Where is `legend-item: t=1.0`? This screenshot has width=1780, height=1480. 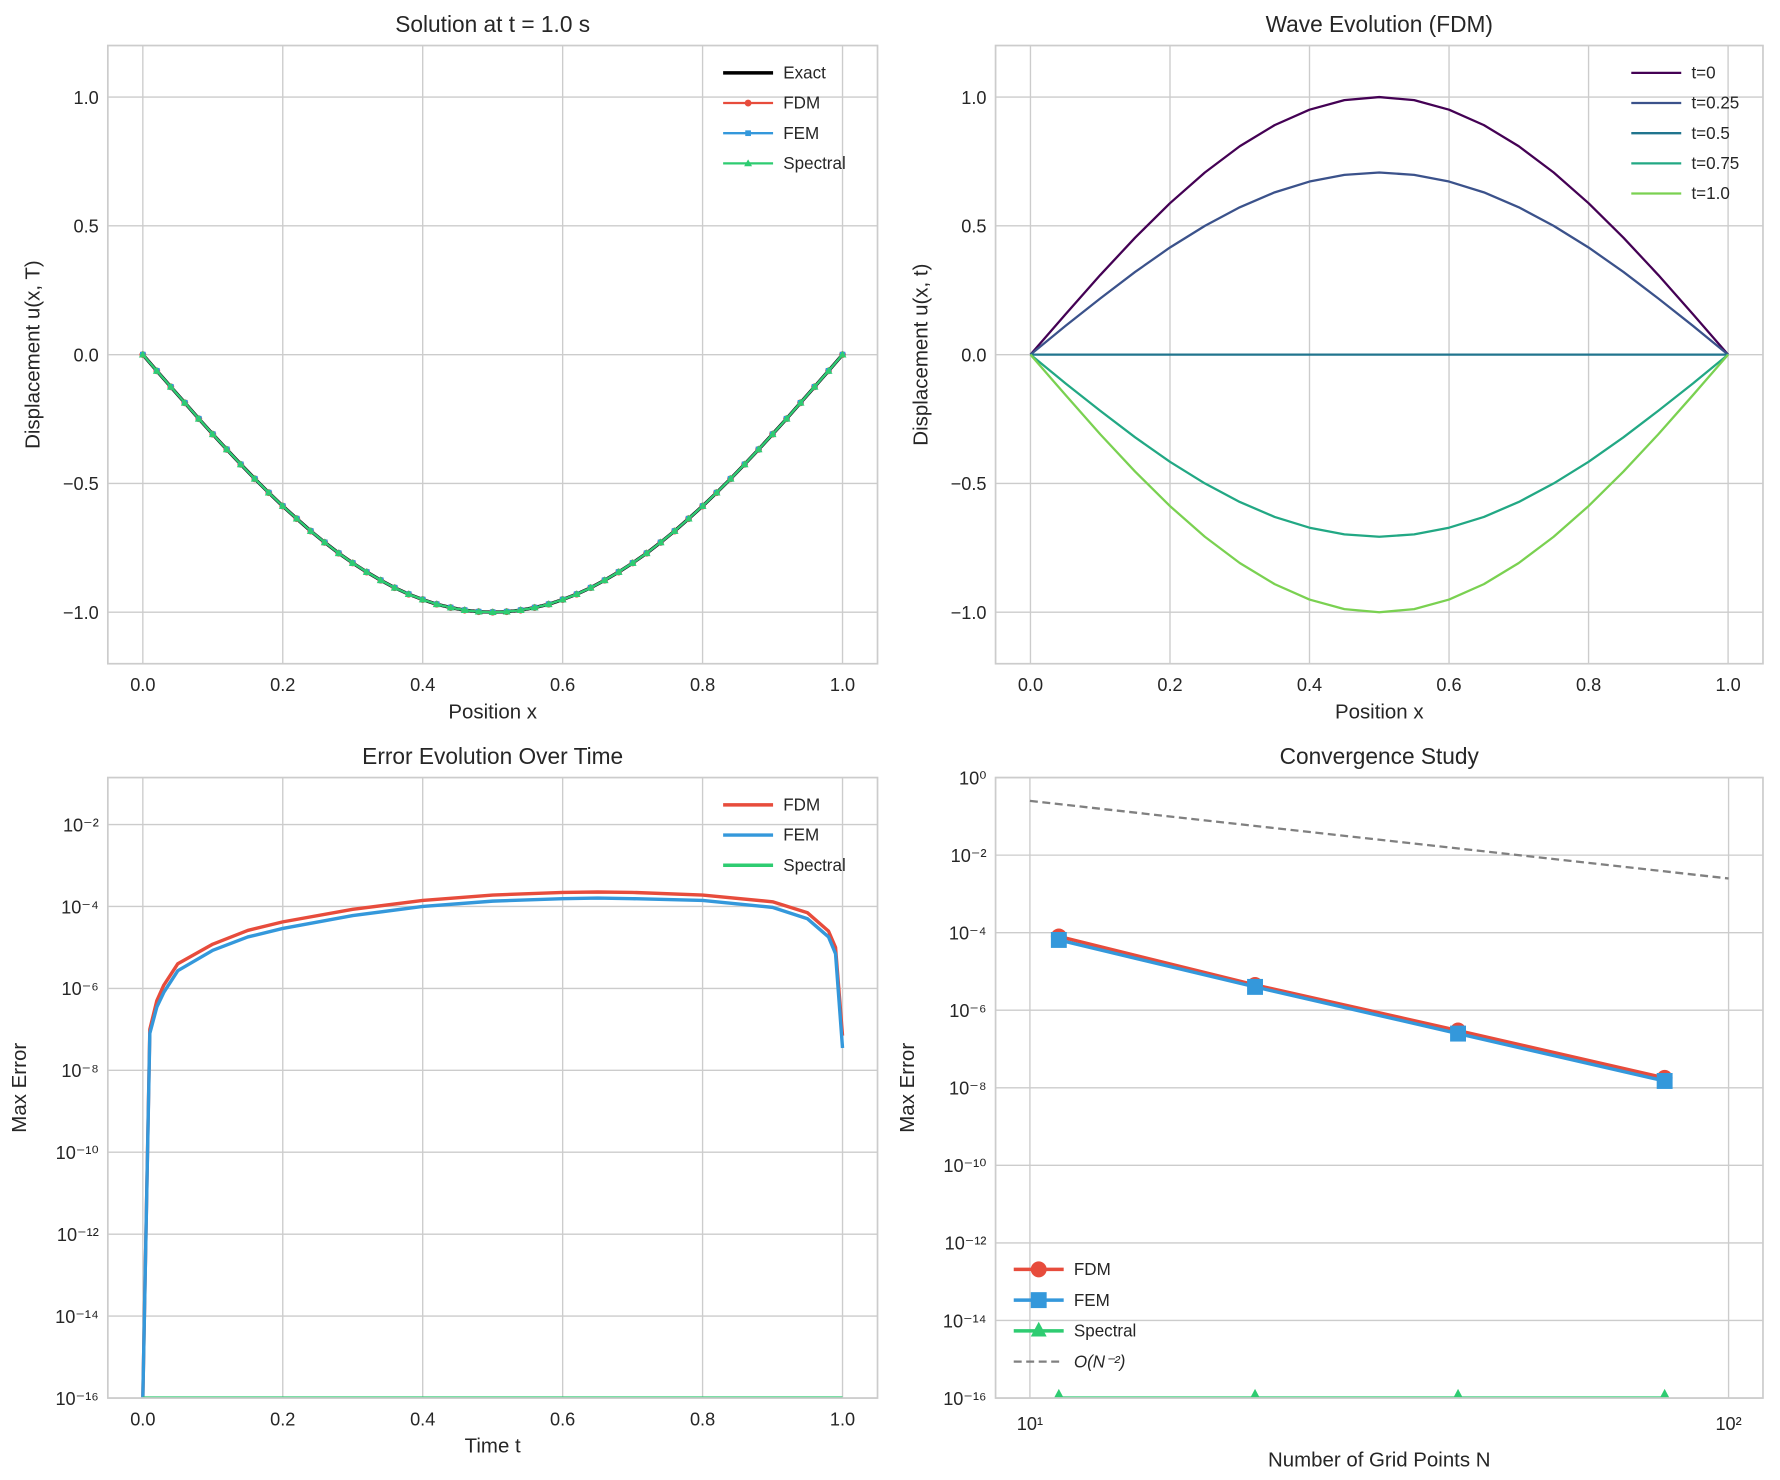
legend-item: t=1.0 is located at coordinates (1680, 193).